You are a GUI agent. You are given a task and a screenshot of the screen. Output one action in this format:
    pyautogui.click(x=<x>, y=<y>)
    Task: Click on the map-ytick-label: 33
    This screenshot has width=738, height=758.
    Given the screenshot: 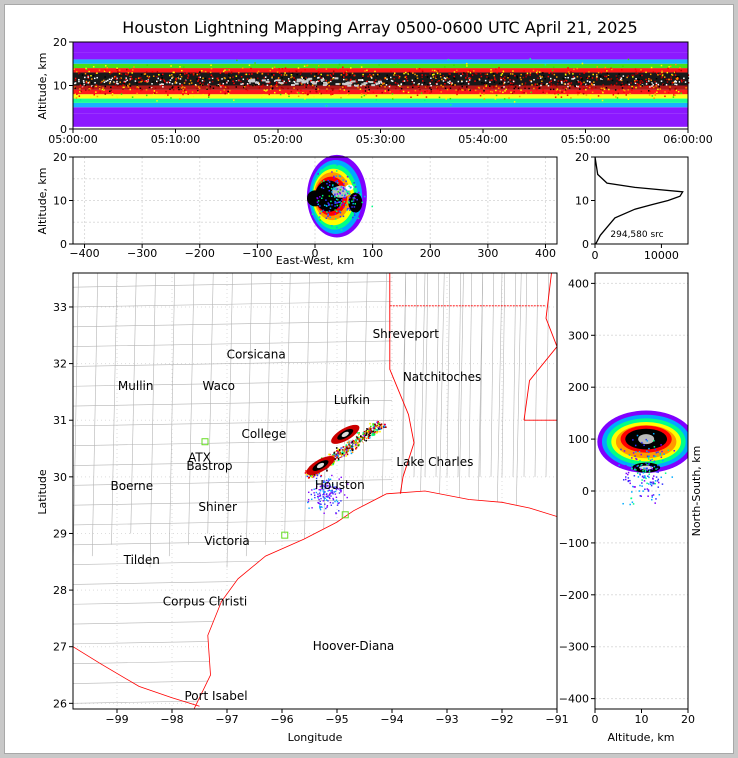 What is the action you would take?
    pyautogui.click(x=60, y=307)
    